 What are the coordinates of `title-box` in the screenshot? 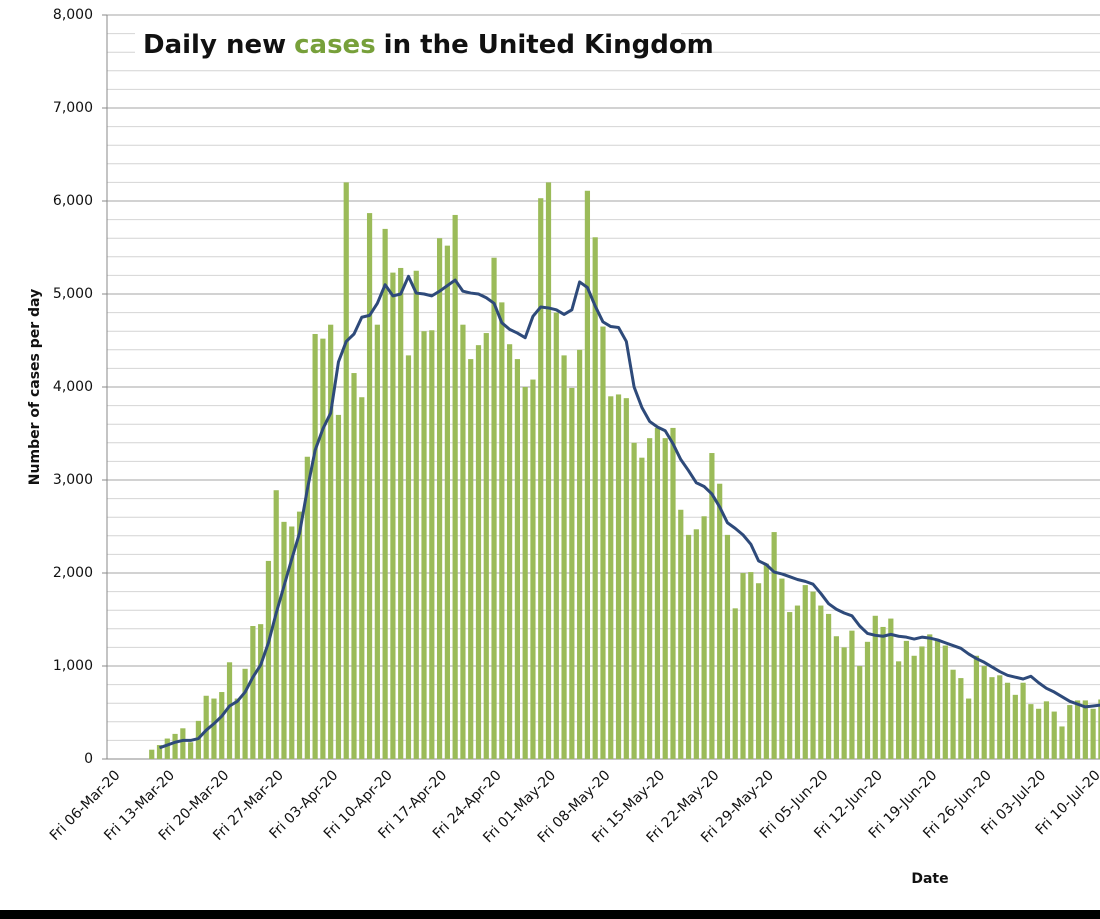 It's located at (408, 45).